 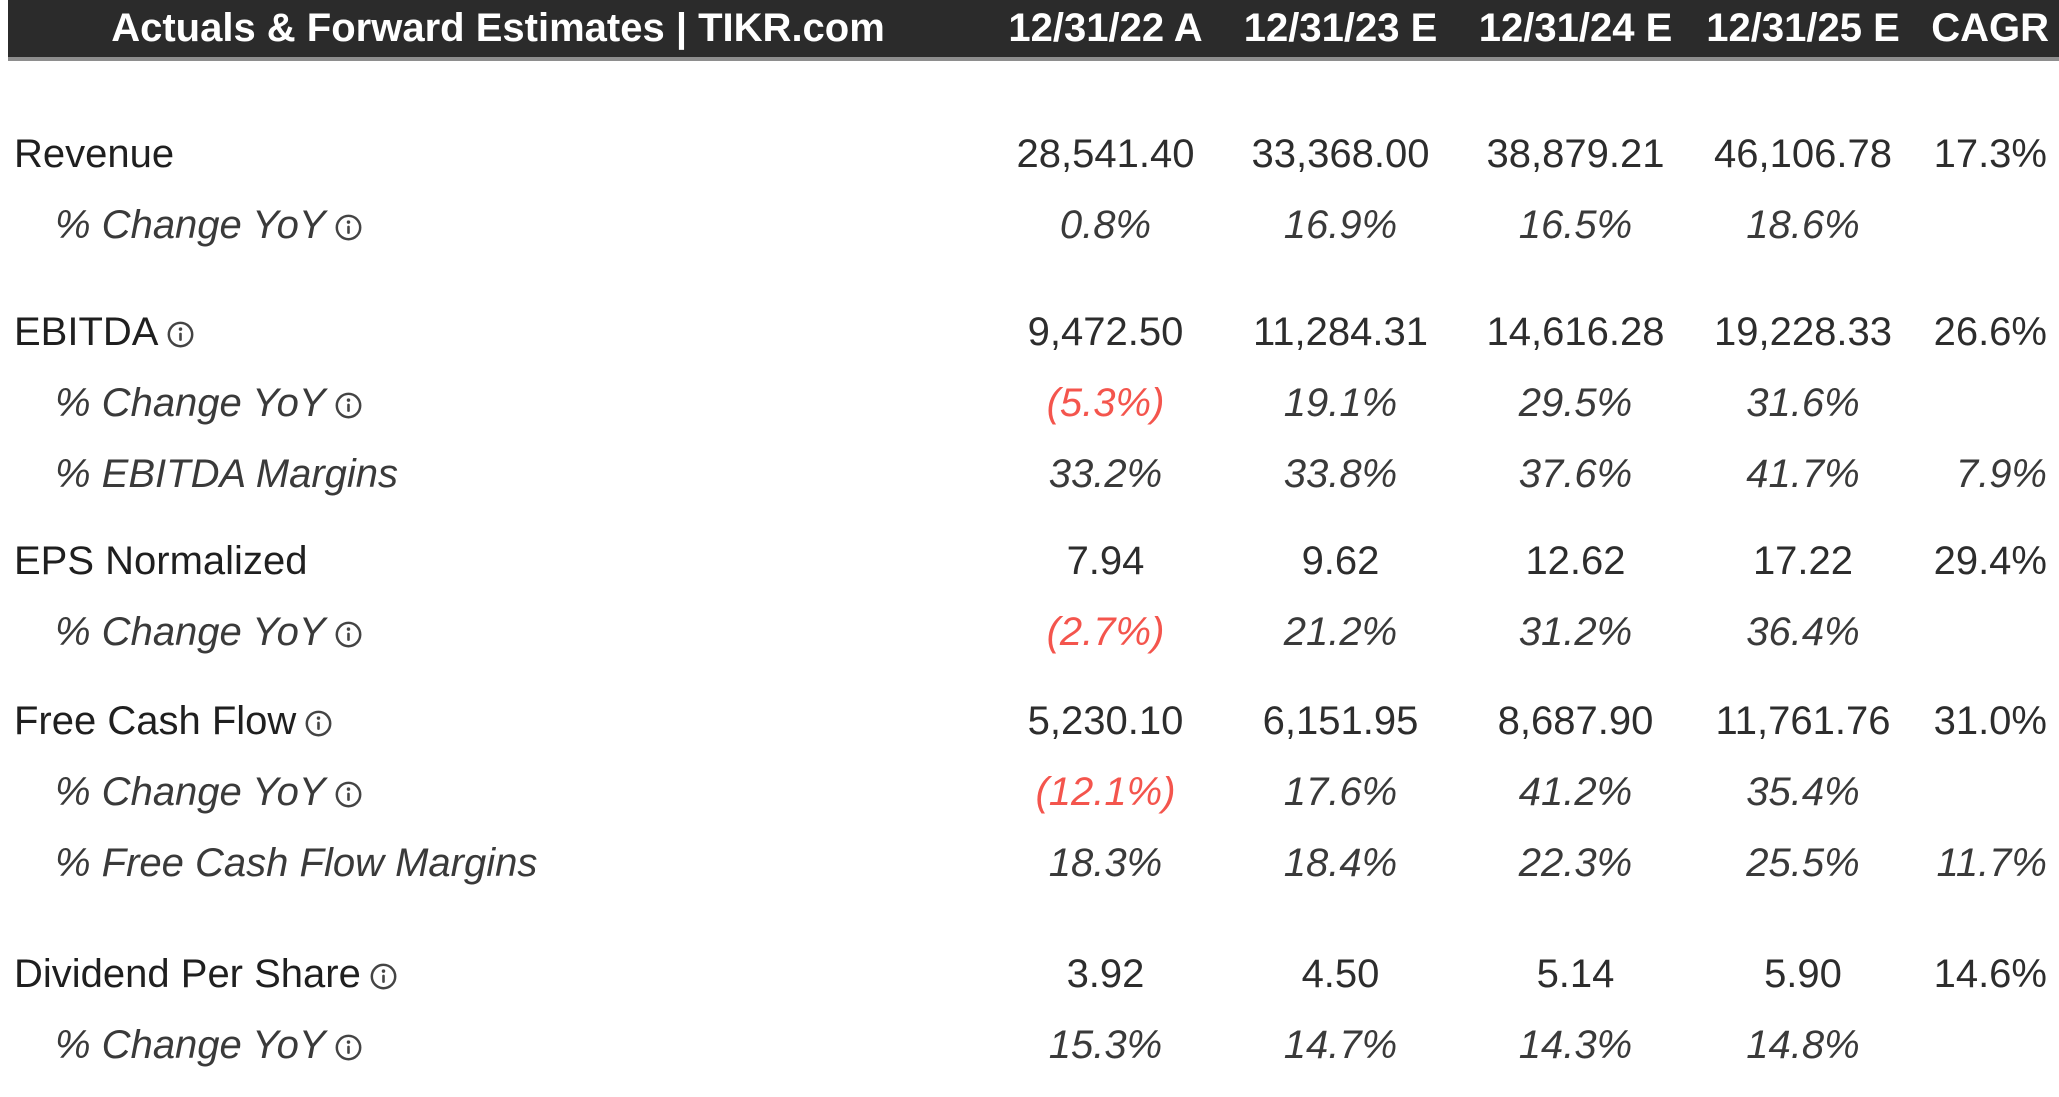 I want to click on value-cell: 7.9%, so click(x=2001, y=474).